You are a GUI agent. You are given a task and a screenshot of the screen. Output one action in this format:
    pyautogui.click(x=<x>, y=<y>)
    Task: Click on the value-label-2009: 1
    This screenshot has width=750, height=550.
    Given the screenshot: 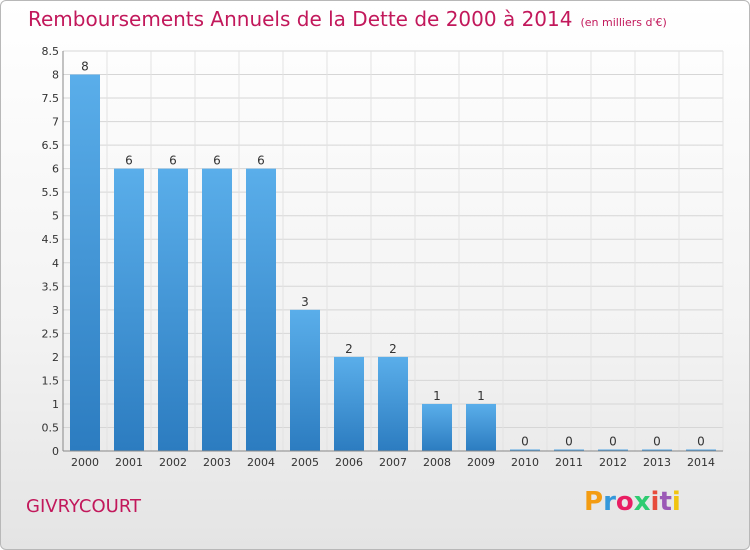 What is the action you would take?
    pyautogui.click(x=481, y=396)
    